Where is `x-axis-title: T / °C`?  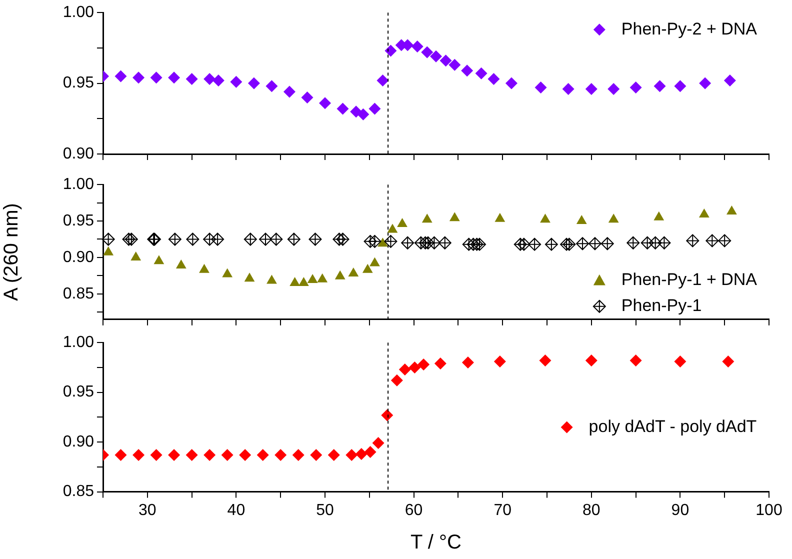
x-axis-title: T / °C is located at coordinates (436, 543).